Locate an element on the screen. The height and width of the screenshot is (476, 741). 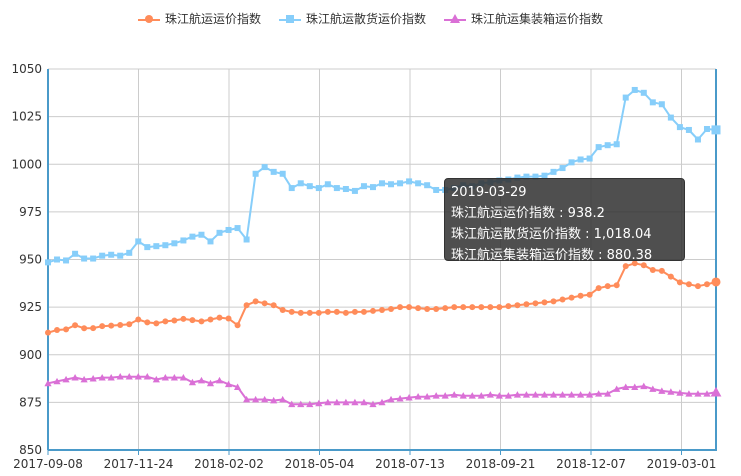
tooltip-line-2: 珠江航运散货运价指数 : 1,018.04 is located at coordinates (551, 234).